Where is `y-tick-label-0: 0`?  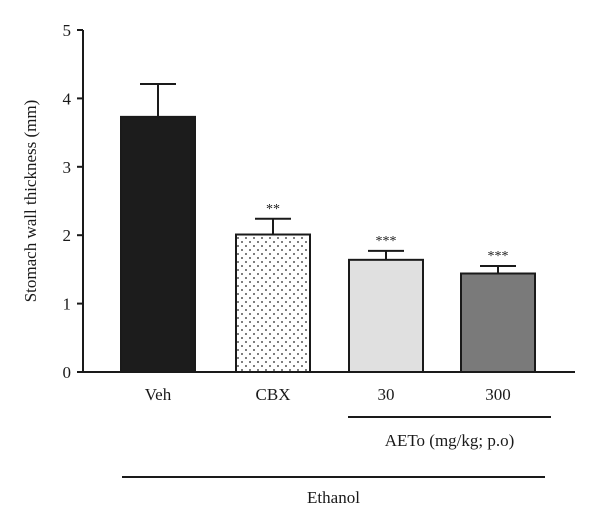
y-tick-label-0: 0 is located at coordinates (67, 372).